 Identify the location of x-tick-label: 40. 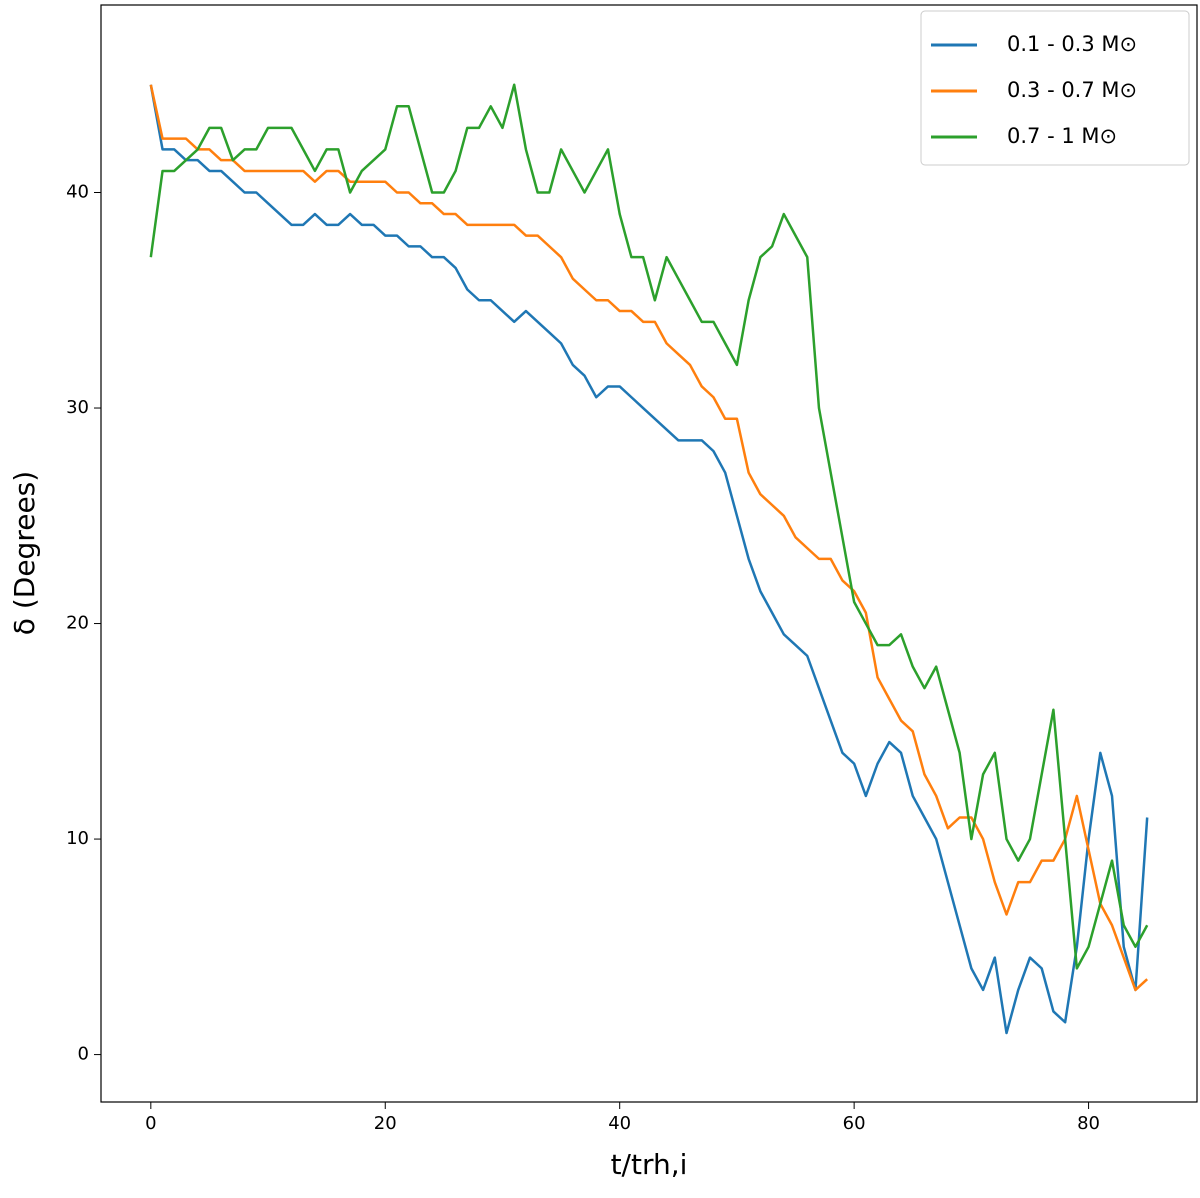
(619, 1123).